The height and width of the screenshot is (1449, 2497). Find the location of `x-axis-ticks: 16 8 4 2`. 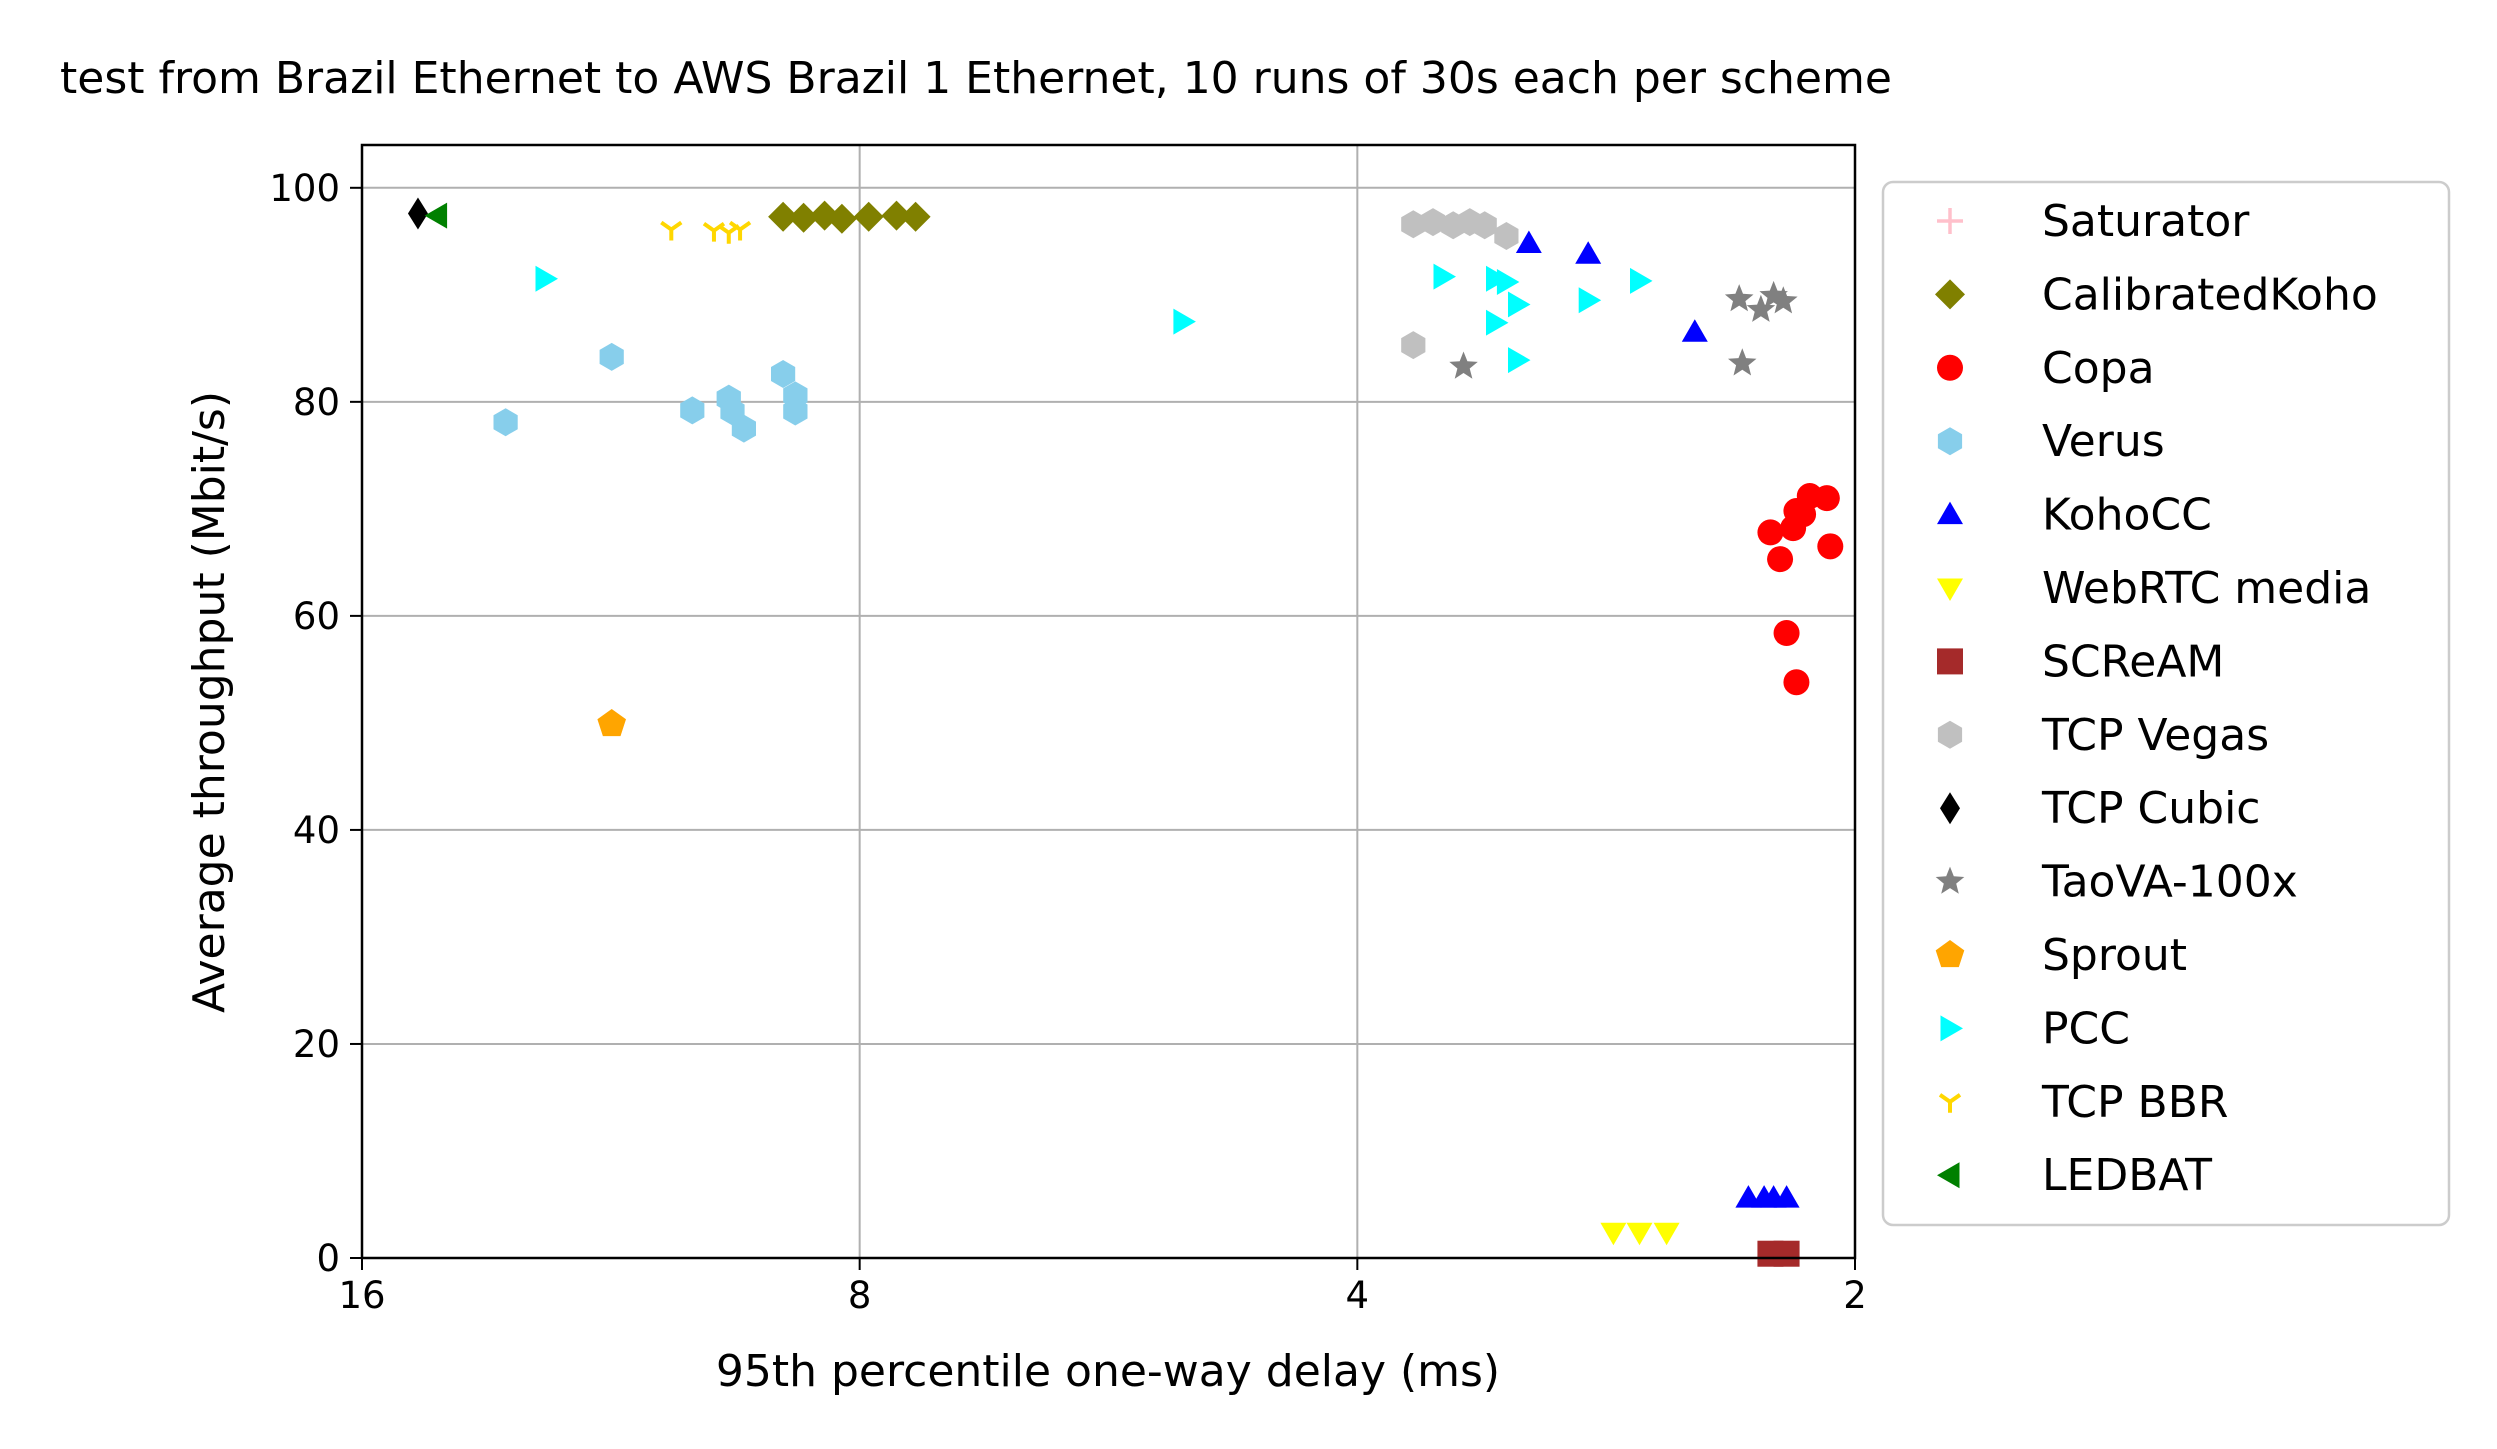

x-axis-ticks: 16 8 4 2 is located at coordinates (1102, 1287).